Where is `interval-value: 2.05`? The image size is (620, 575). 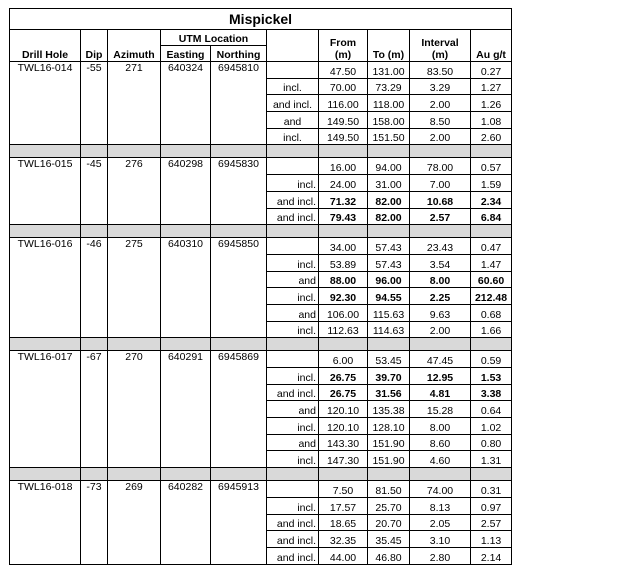 interval-value: 2.05 is located at coordinates (440, 522).